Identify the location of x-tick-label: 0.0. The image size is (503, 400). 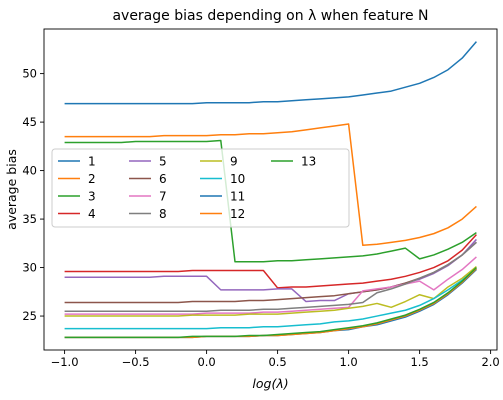
(206, 362).